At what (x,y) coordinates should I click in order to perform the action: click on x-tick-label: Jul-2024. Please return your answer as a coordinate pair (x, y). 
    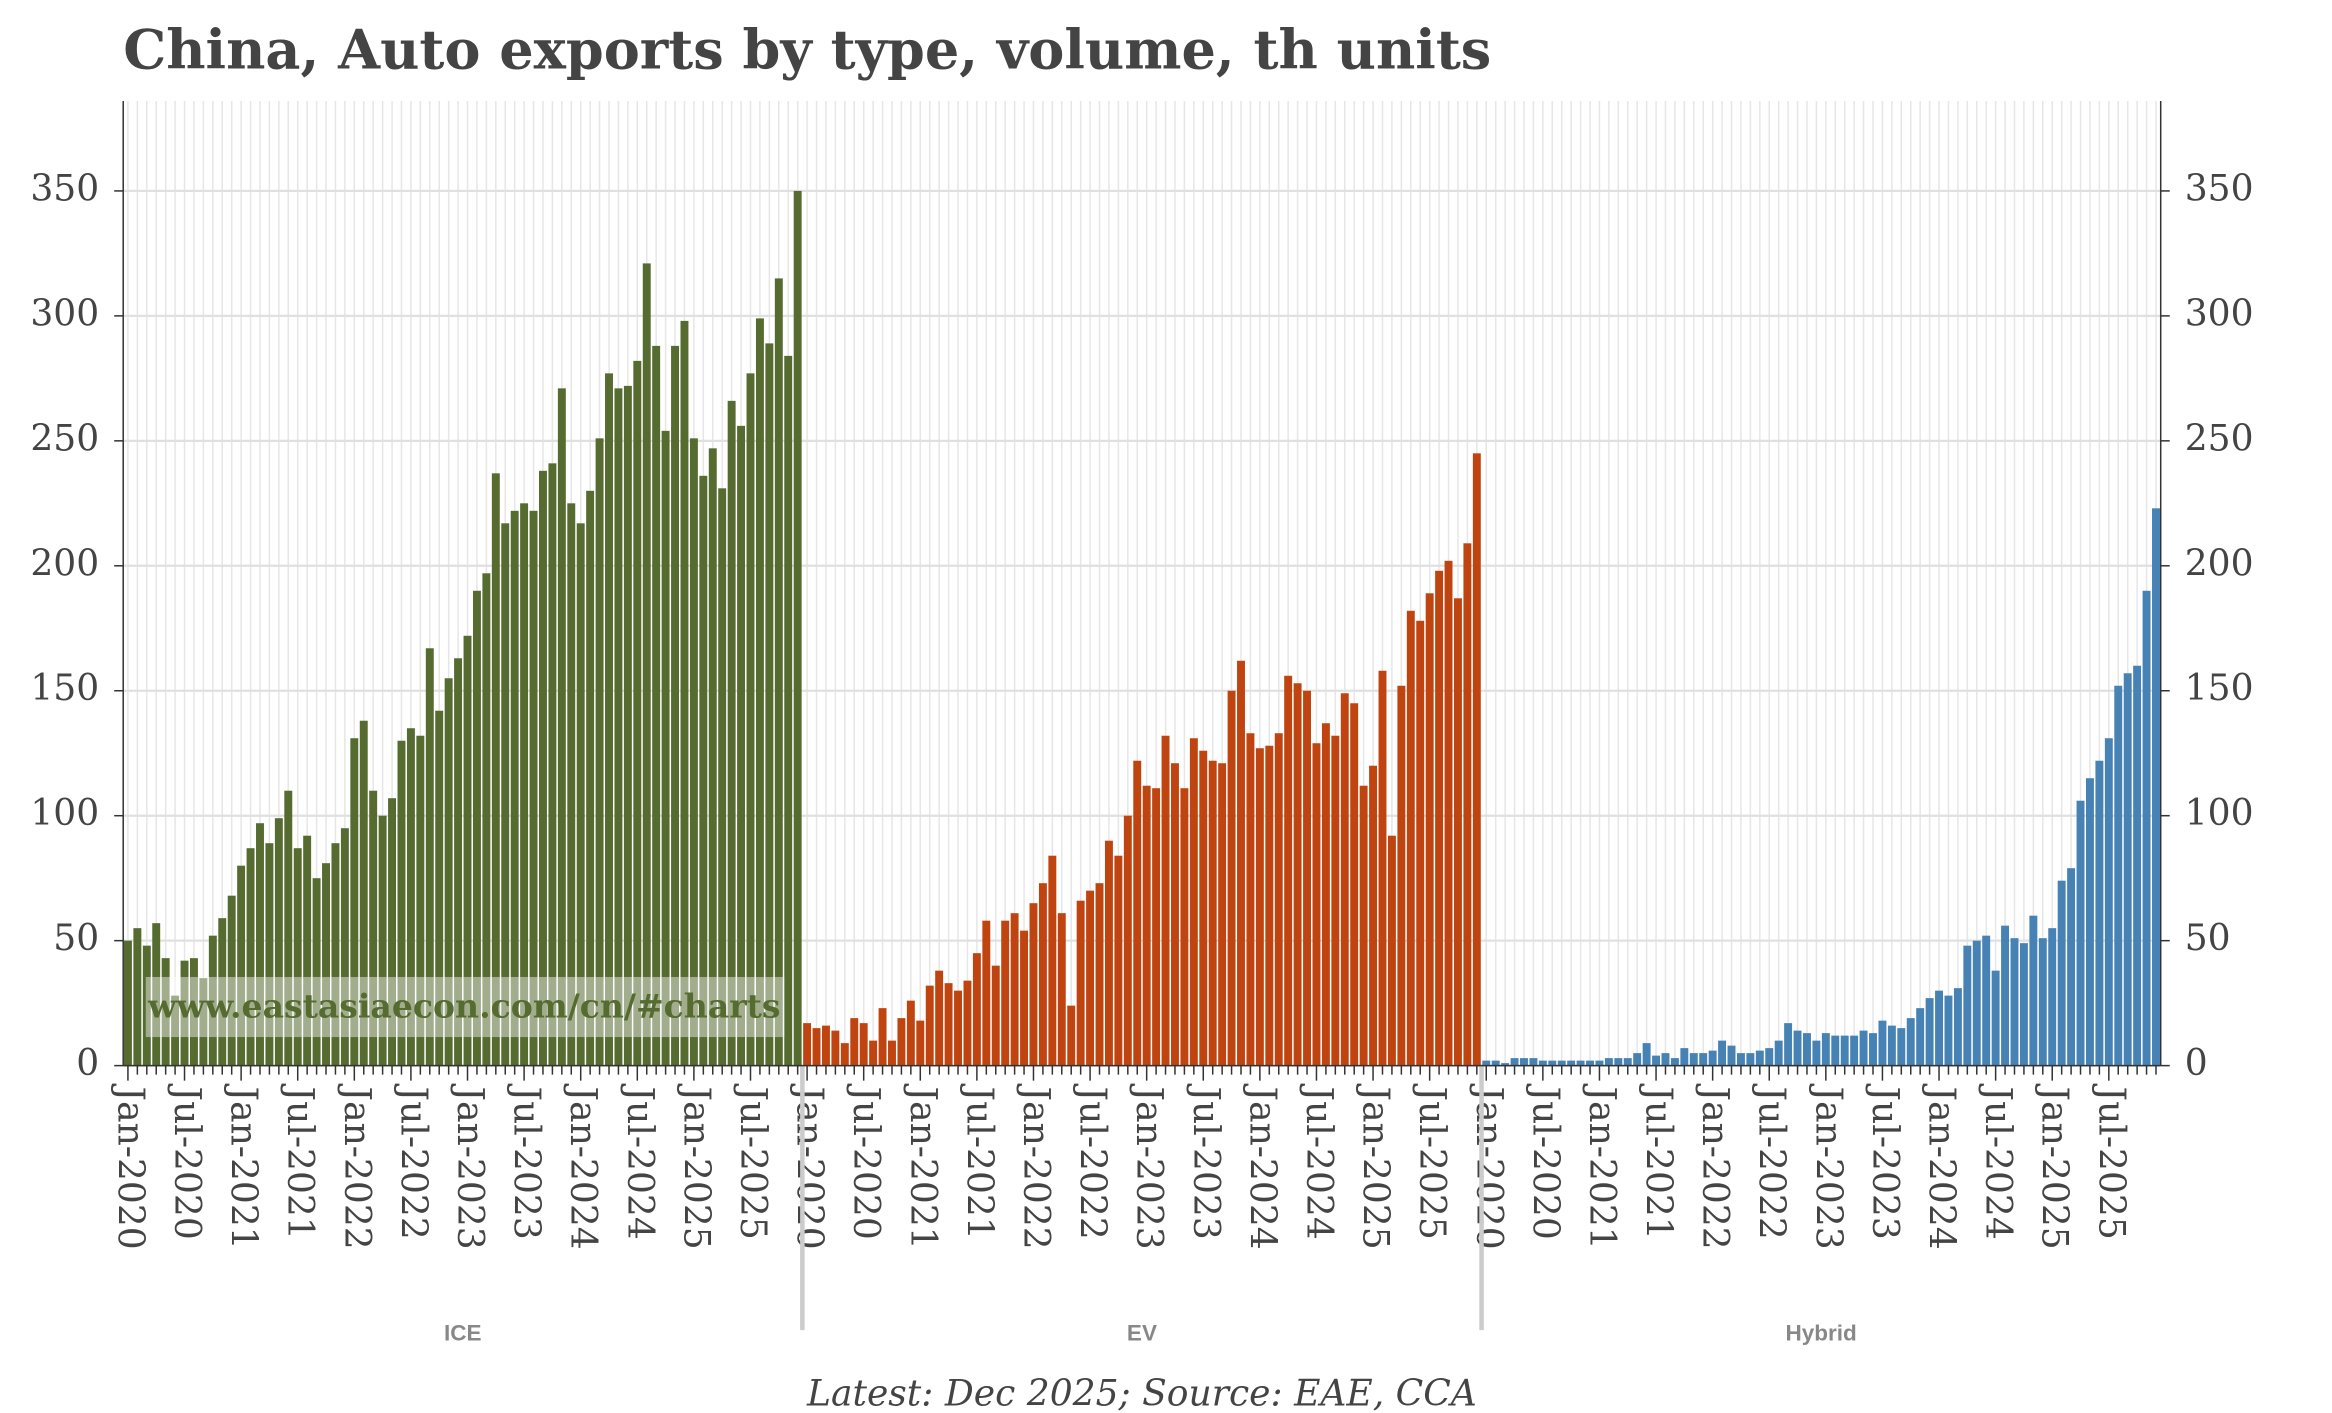
    Looking at the image, I should click on (1998, 1161).